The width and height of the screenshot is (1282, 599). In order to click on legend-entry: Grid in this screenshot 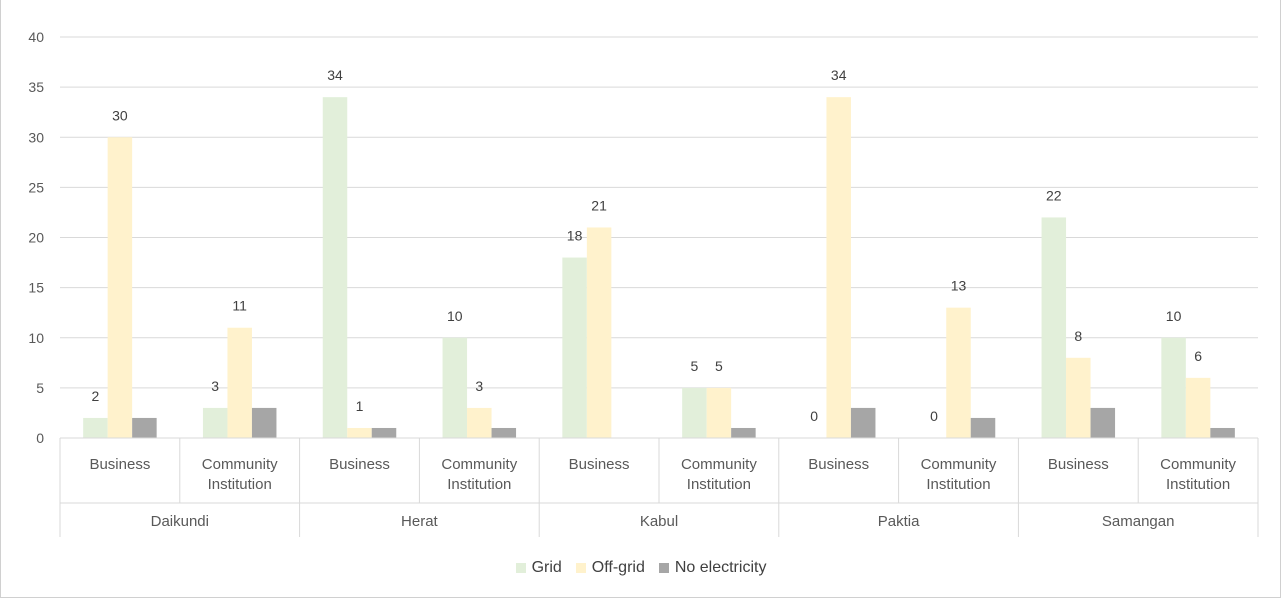, I will do `click(538, 568)`.